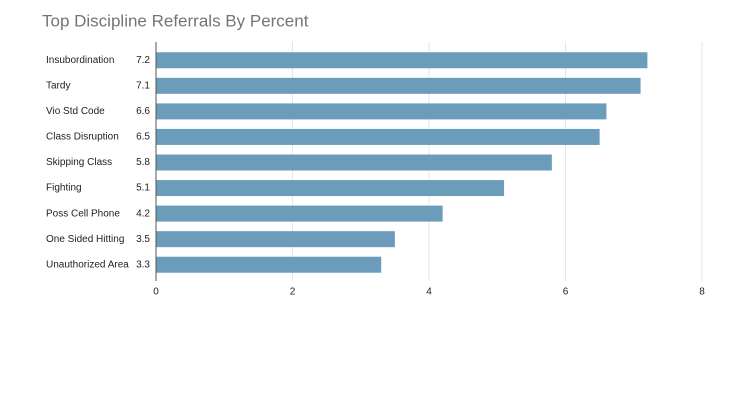 This screenshot has height=420, width=749. Describe the element at coordinates (143, 264) in the screenshot. I see `value-label: 3.3` at that location.